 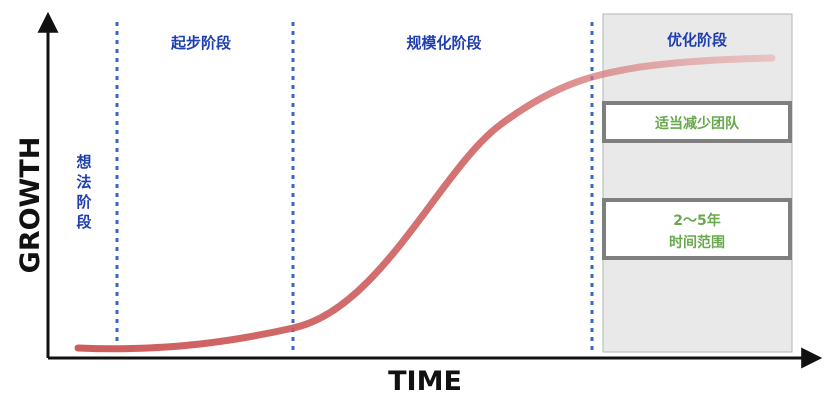 What do you see at coordinates (83, 182) in the screenshot?
I see `idea-phase-label-char: 法` at bounding box center [83, 182].